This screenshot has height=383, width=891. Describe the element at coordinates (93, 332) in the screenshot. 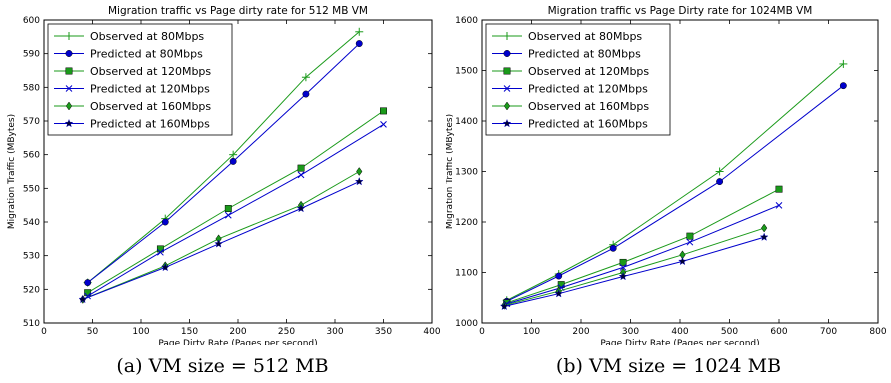

I see `chart-a-xtick-label: 50` at that location.